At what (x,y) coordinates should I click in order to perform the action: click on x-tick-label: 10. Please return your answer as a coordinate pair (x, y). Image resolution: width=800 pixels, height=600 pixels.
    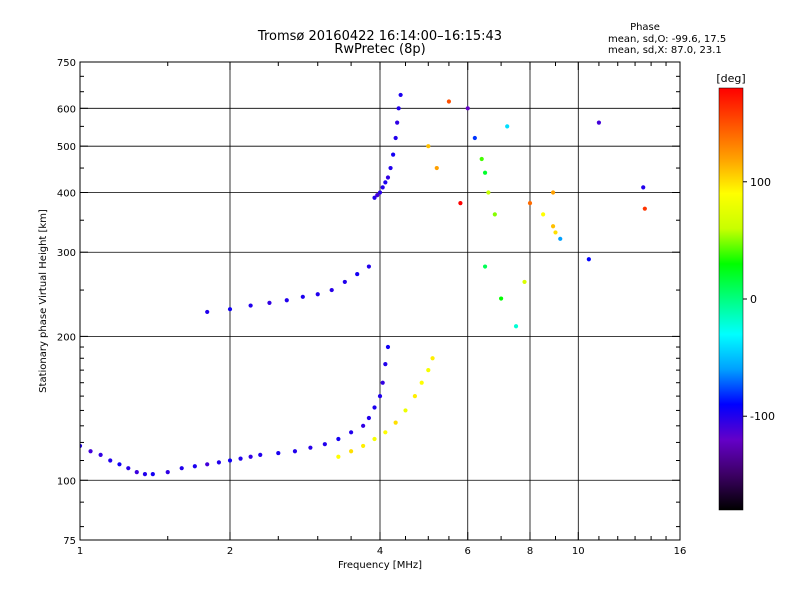
    Looking at the image, I should click on (578, 551).